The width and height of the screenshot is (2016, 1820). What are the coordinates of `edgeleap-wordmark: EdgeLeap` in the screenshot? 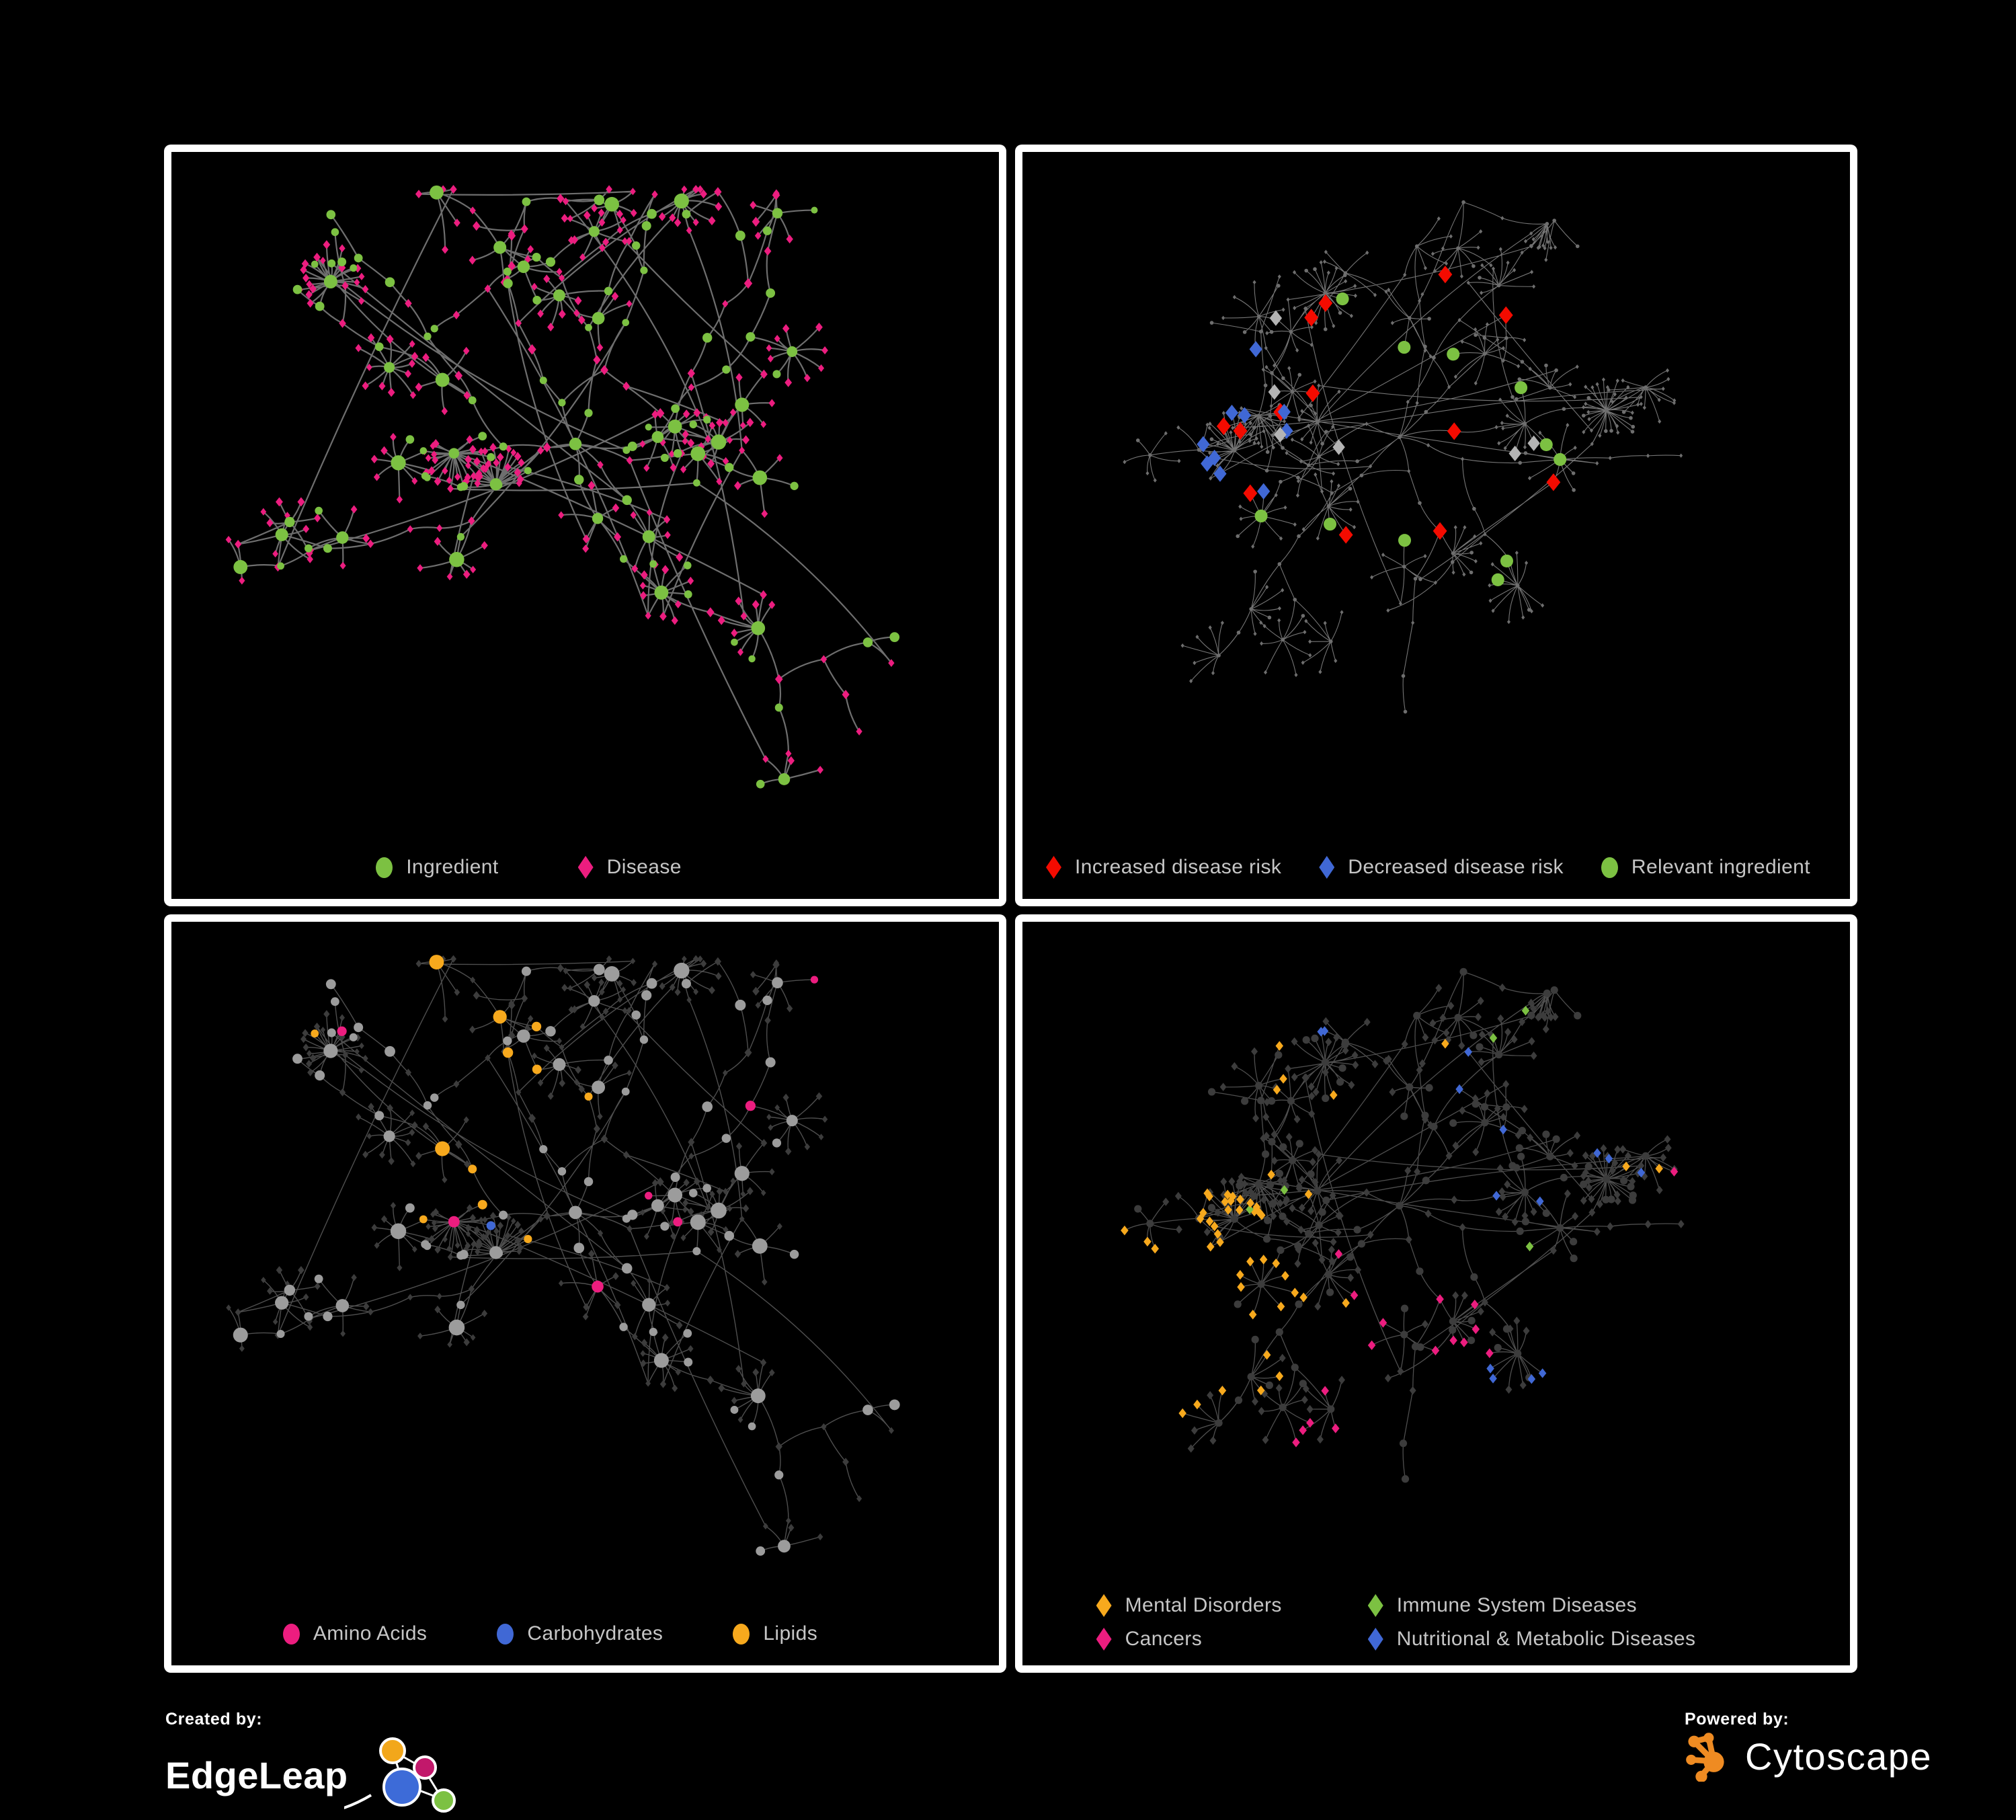 It's located at (256, 1774).